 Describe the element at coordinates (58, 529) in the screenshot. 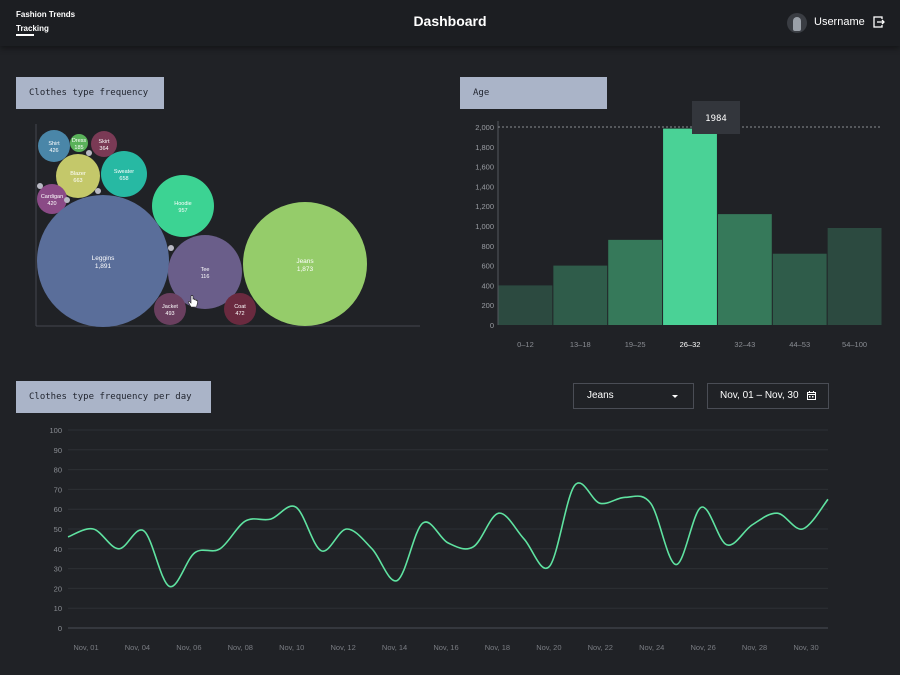

I see `line-ytick-label: 50` at that location.